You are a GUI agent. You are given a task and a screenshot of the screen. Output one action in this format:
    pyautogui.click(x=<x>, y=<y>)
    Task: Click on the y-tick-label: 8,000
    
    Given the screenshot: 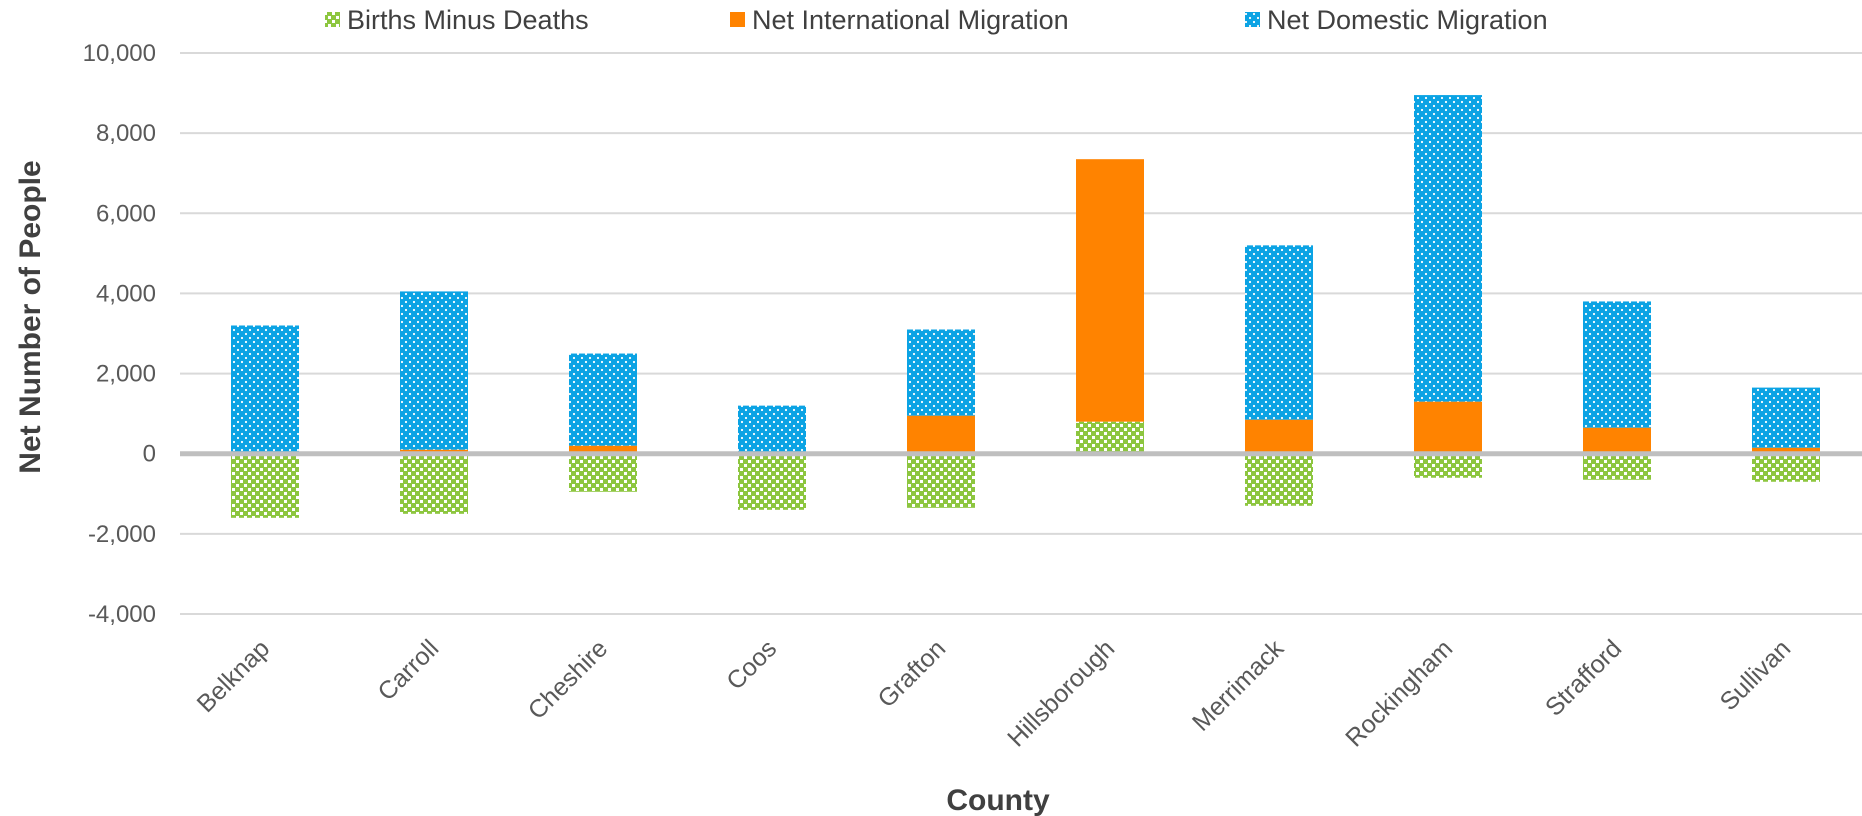 What is the action you would take?
    pyautogui.click(x=126, y=133)
    